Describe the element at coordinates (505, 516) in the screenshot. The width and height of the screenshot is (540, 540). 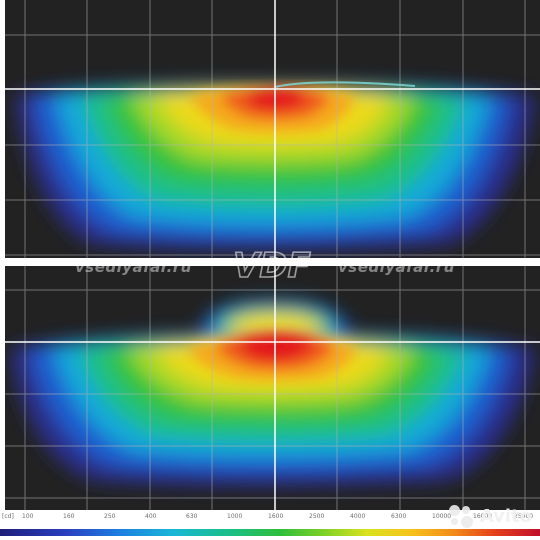
I see `avito-label: Avito` at that location.